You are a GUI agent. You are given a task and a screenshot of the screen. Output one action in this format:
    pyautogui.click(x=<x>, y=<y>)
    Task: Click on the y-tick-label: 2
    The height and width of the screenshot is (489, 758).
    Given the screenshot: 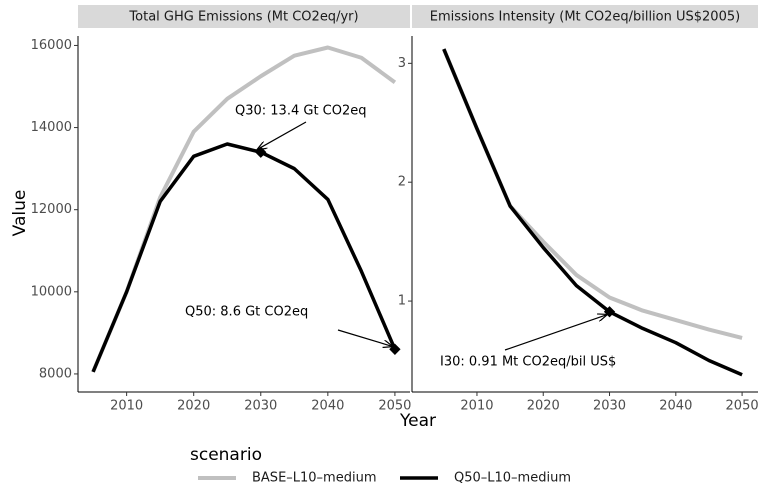 What is the action you would take?
    pyautogui.click(x=402, y=182)
    